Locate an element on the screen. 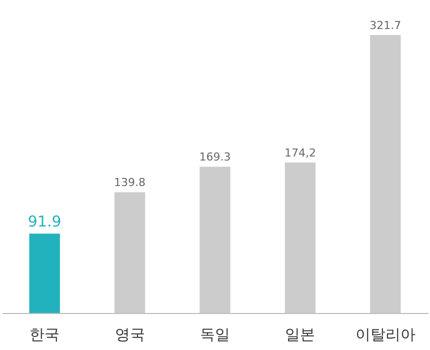  x-tick-label: 독일 is located at coordinates (215, 335).